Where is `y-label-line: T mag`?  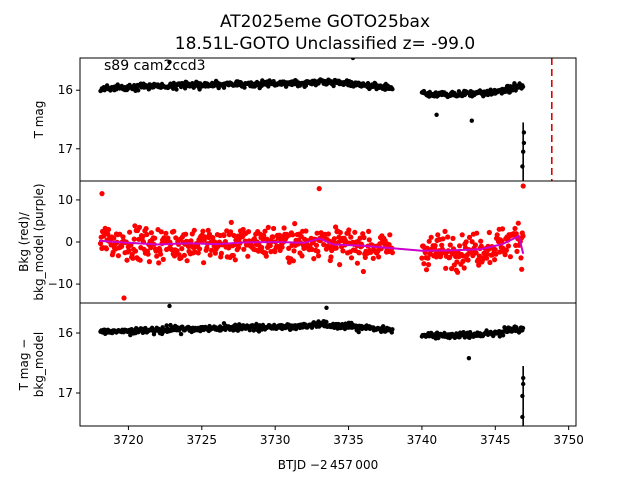
y-label-line: T mag is located at coordinates (39, 120).